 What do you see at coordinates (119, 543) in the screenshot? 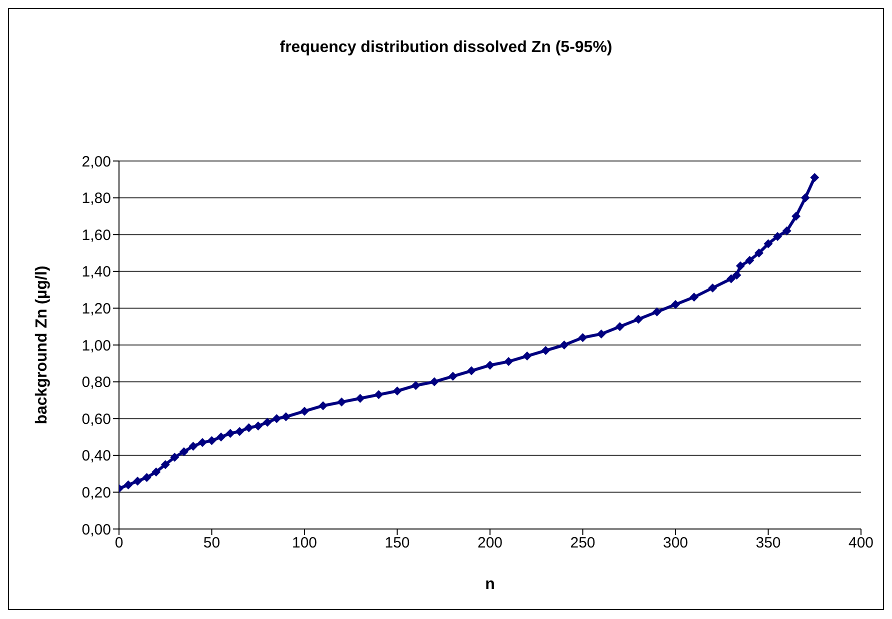
I see `x-tick-label: 0` at bounding box center [119, 543].